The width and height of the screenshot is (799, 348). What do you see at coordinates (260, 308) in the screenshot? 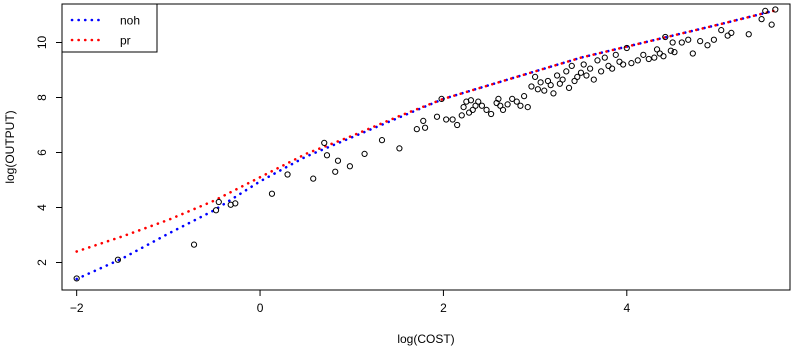
I see `x-tick-label: 0` at bounding box center [260, 308].